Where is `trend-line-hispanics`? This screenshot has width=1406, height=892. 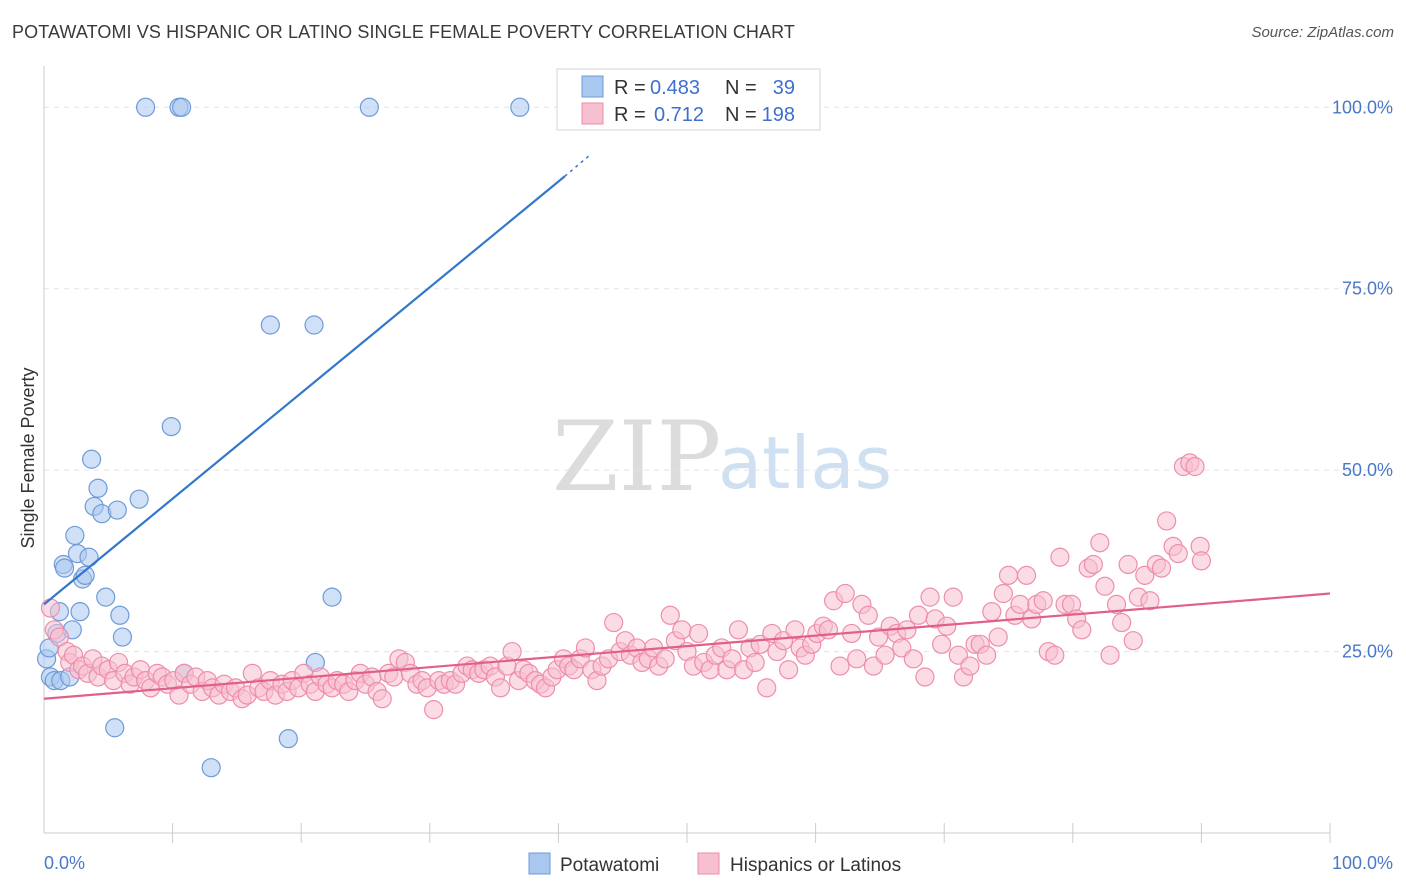 trend-line-hispanics is located at coordinates (687, 646).